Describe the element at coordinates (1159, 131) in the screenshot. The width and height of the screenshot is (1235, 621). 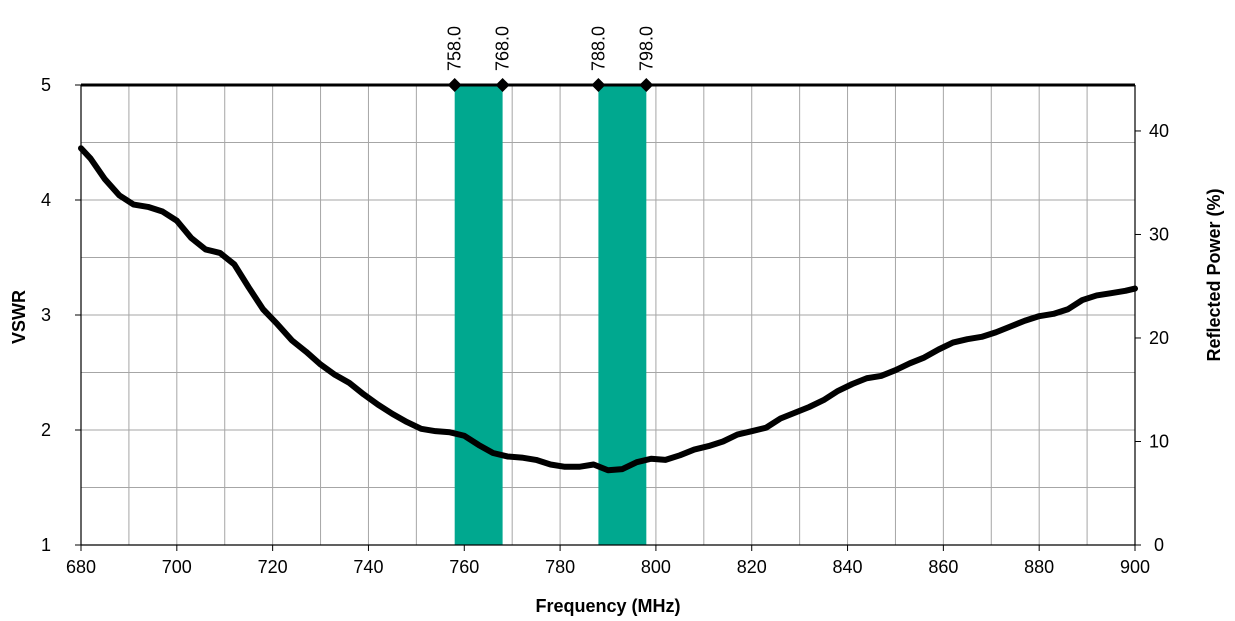
I see `y2-tick-label: 40` at that location.